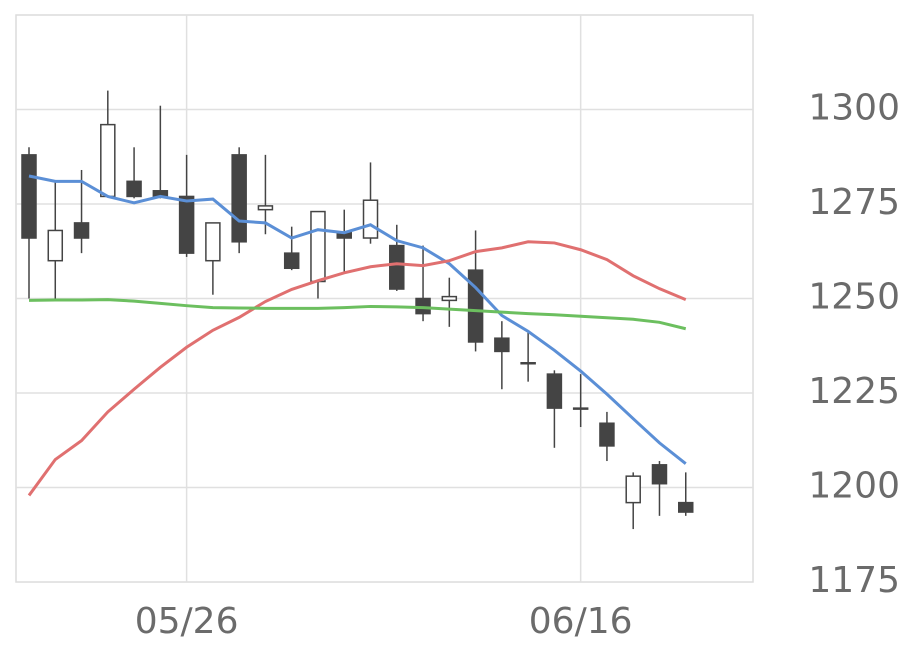 The height and width of the screenshot is (669, 920). What do you see at coordinates (357, 314) in the screenshot?
I see `moving-average-line` at bounding box center [357, 314].